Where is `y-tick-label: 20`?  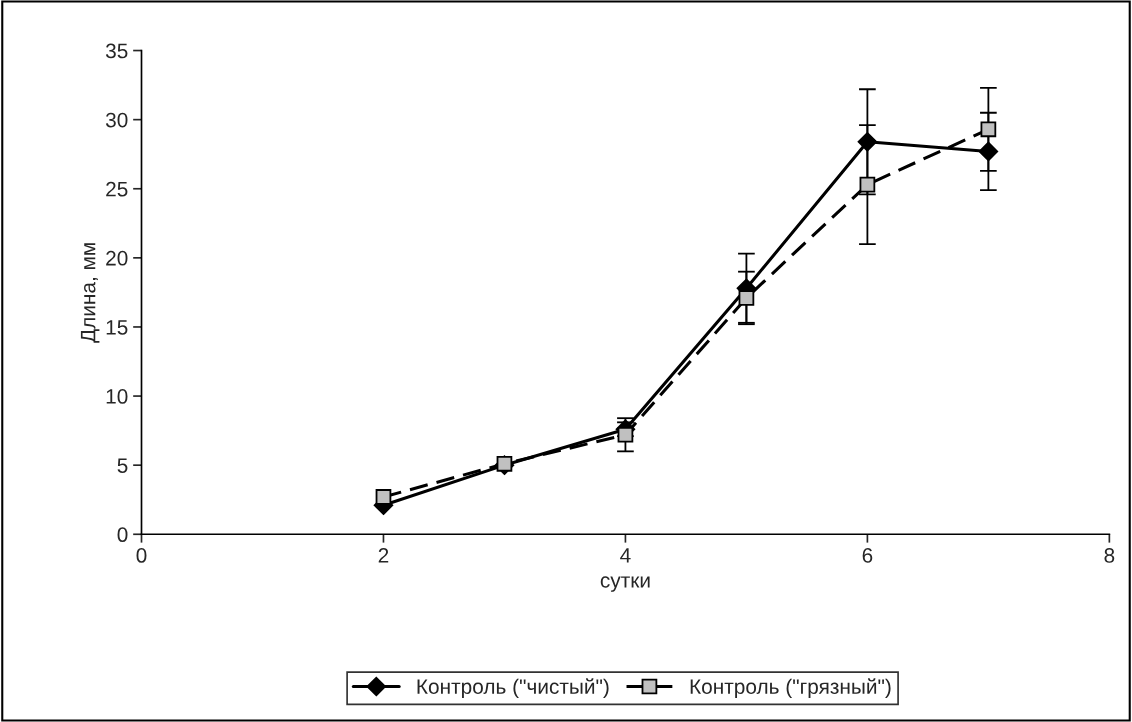 y-tick-label: 20 is located at coordinates (117, 258).